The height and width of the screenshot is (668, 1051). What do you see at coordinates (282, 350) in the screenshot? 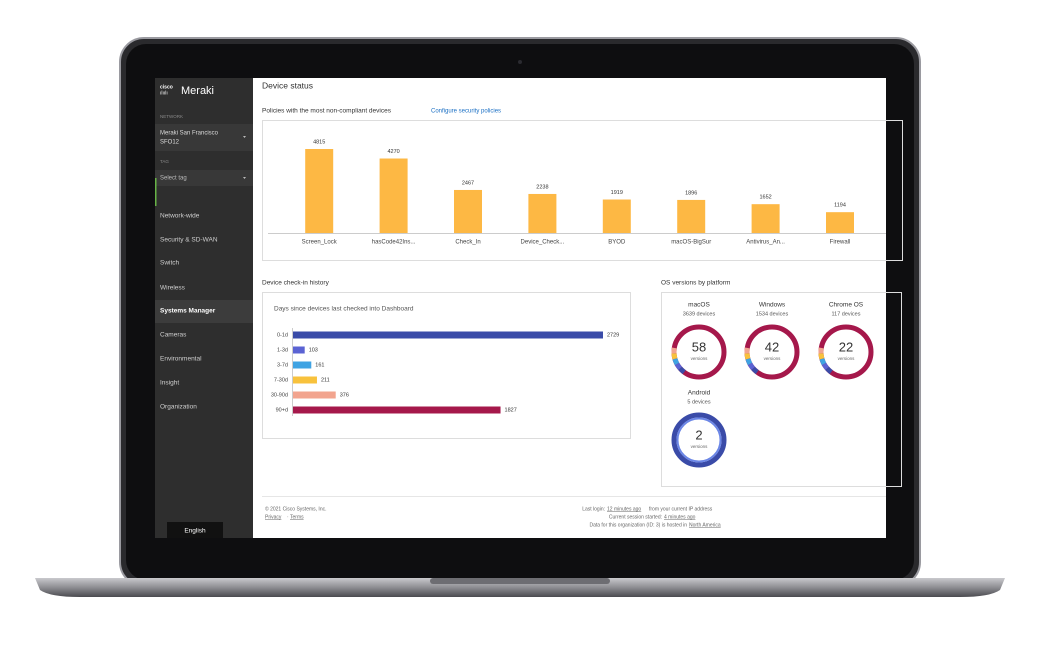
I see `y-tick-label: 1-3d` at bounding box center [282, 350].